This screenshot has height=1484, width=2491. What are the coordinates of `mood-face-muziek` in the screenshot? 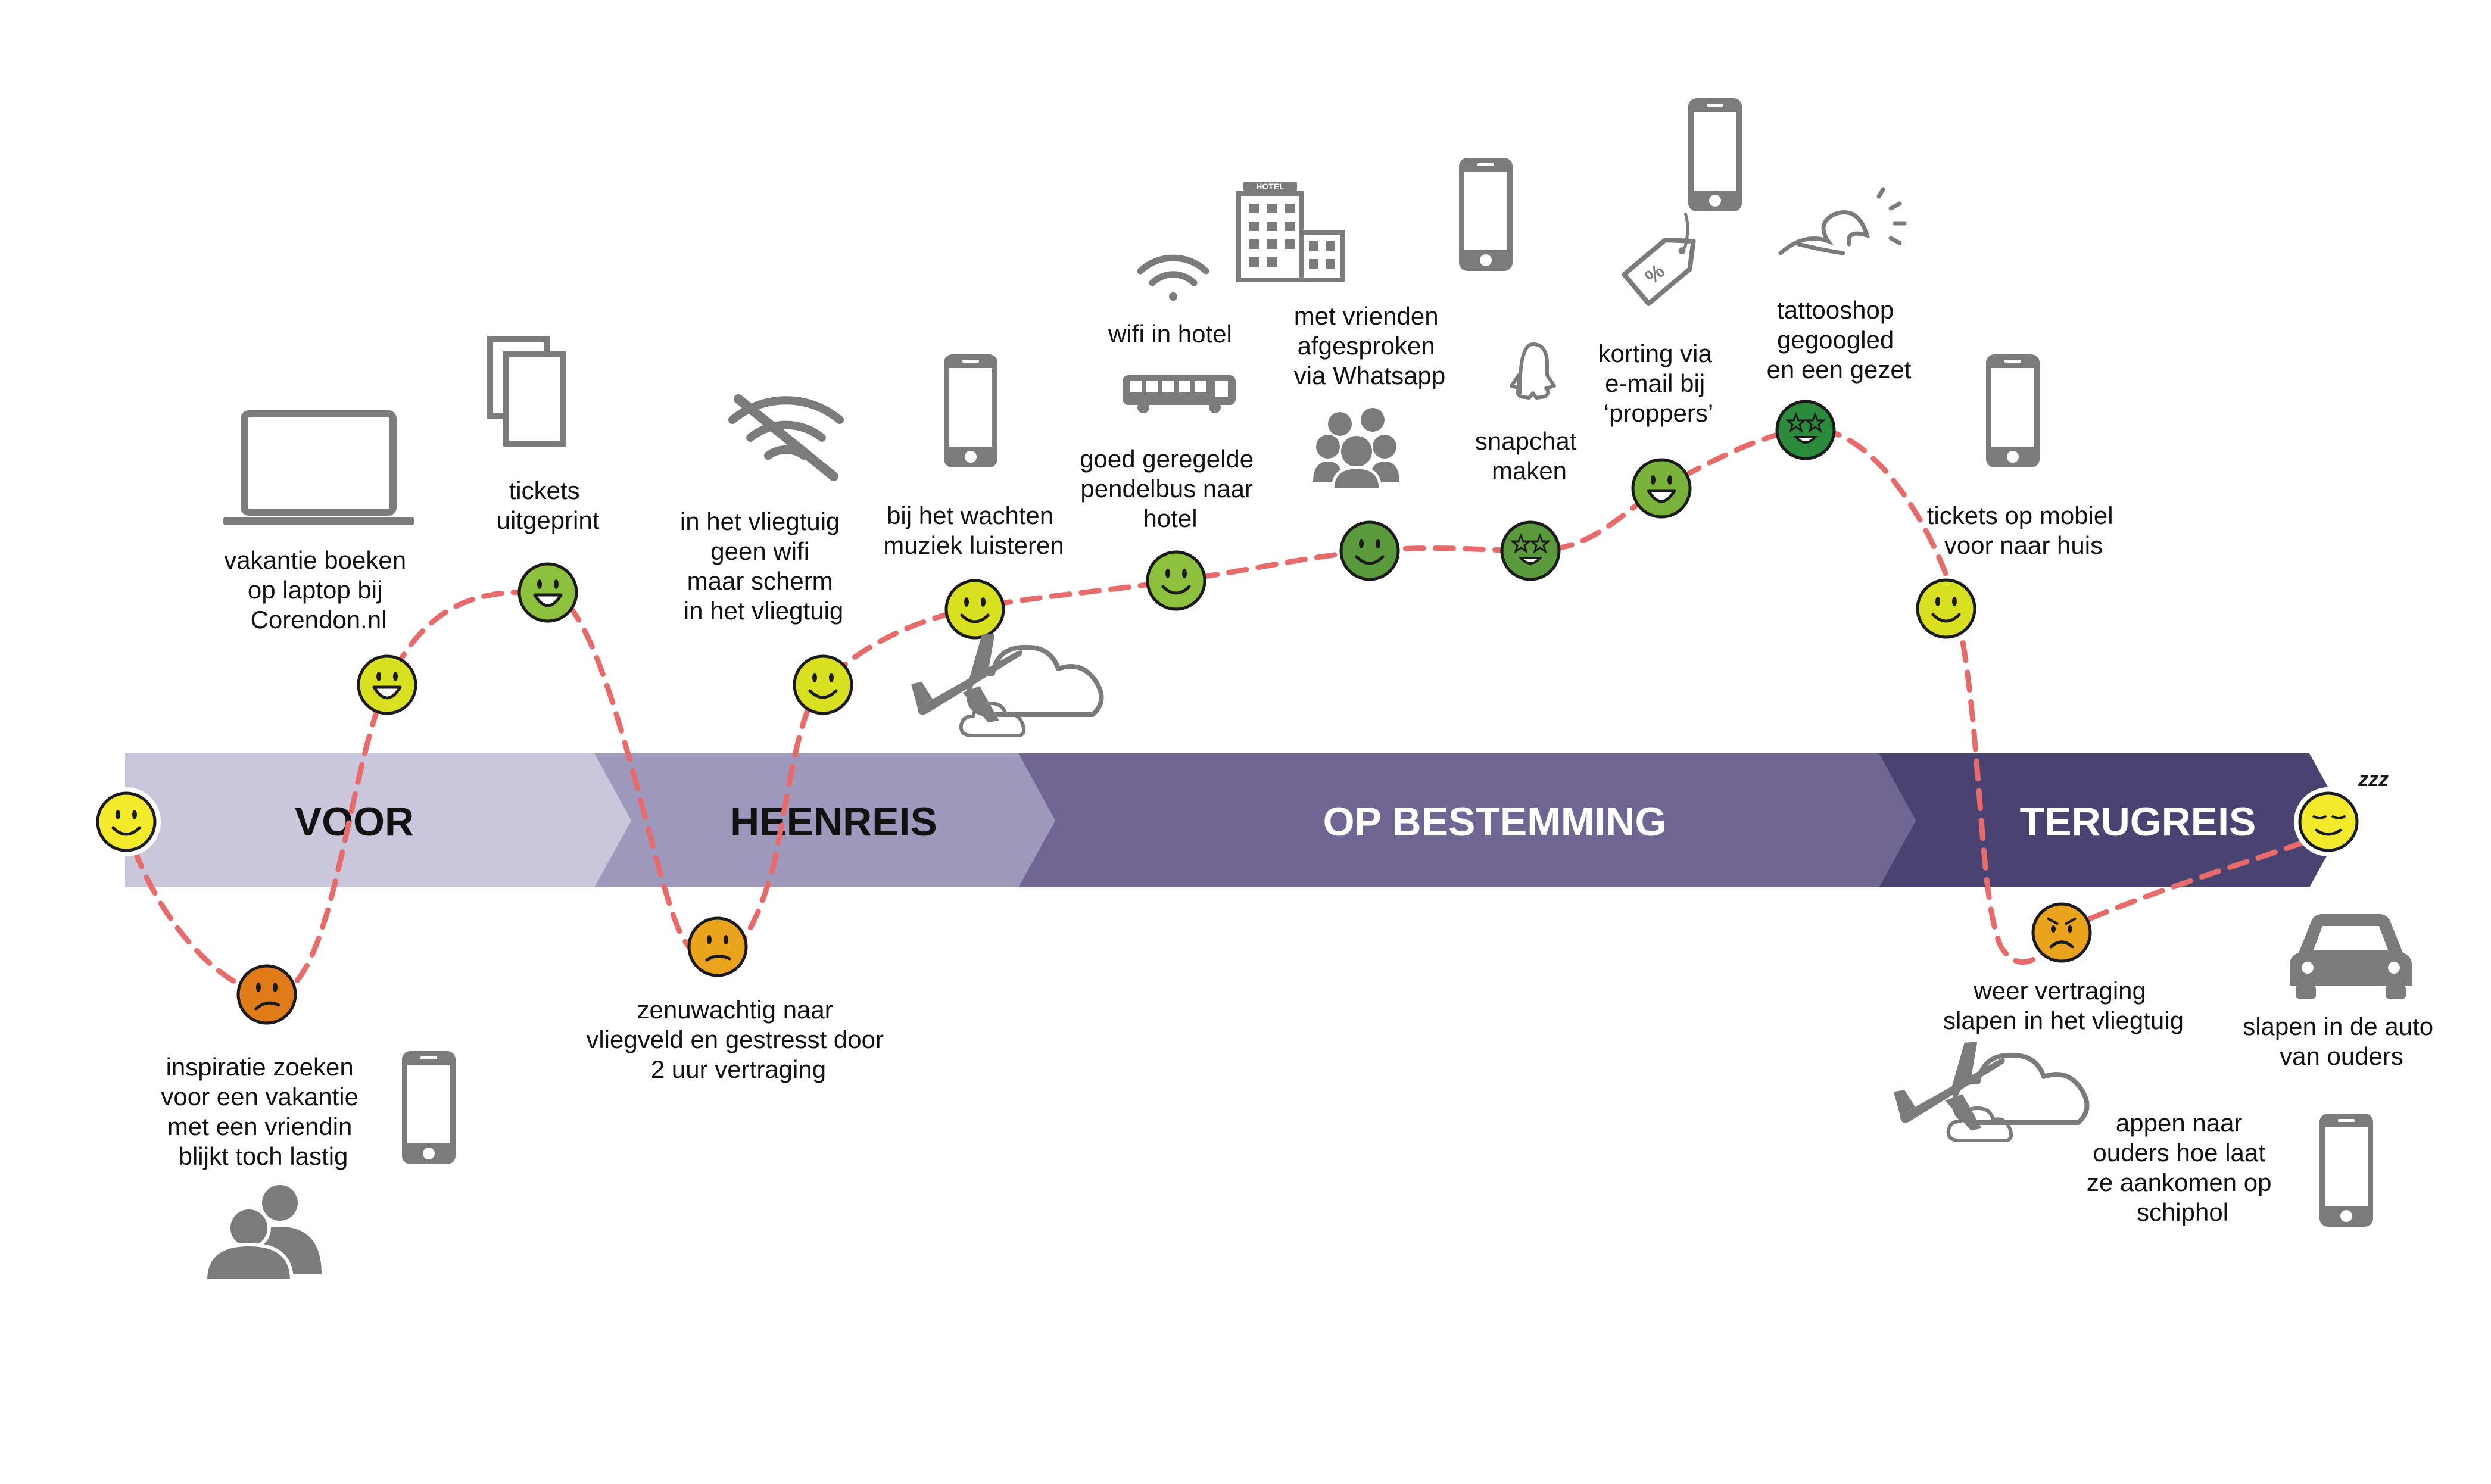 It's located at (974, 609).